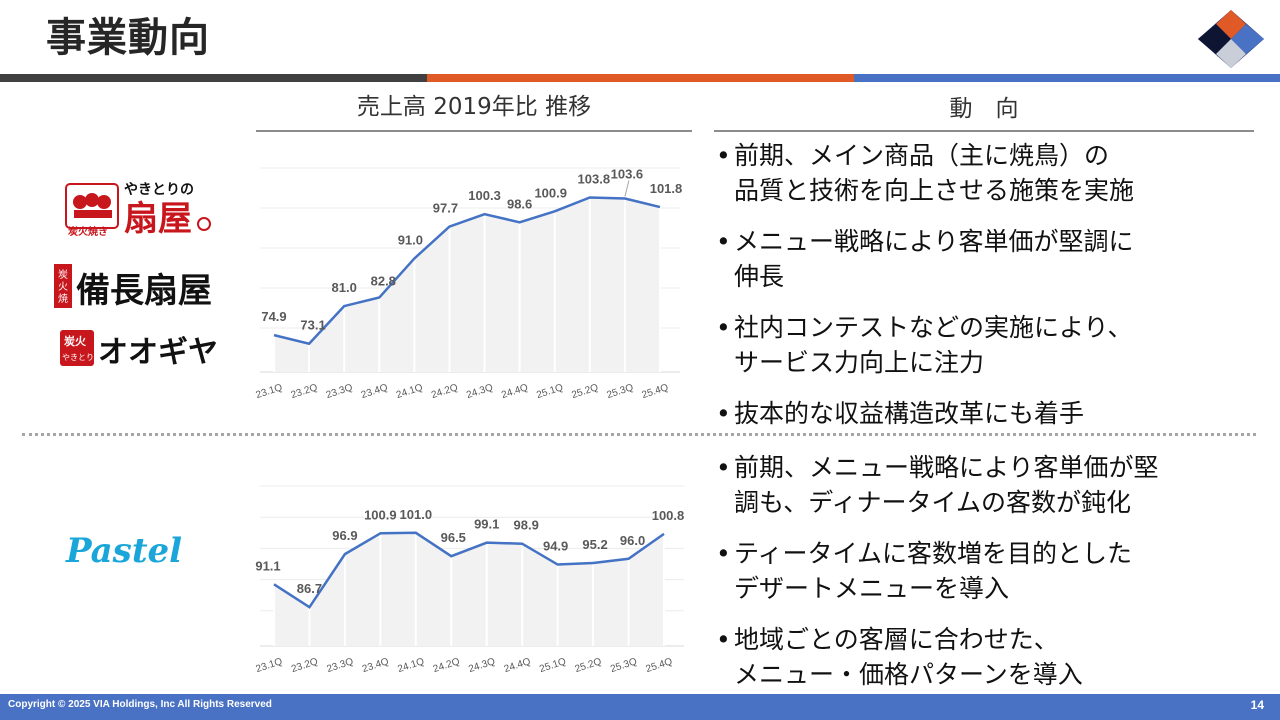 This screenshot has width=1280, height=720. I want to click on chart-heading-underline, so click(474, 131).